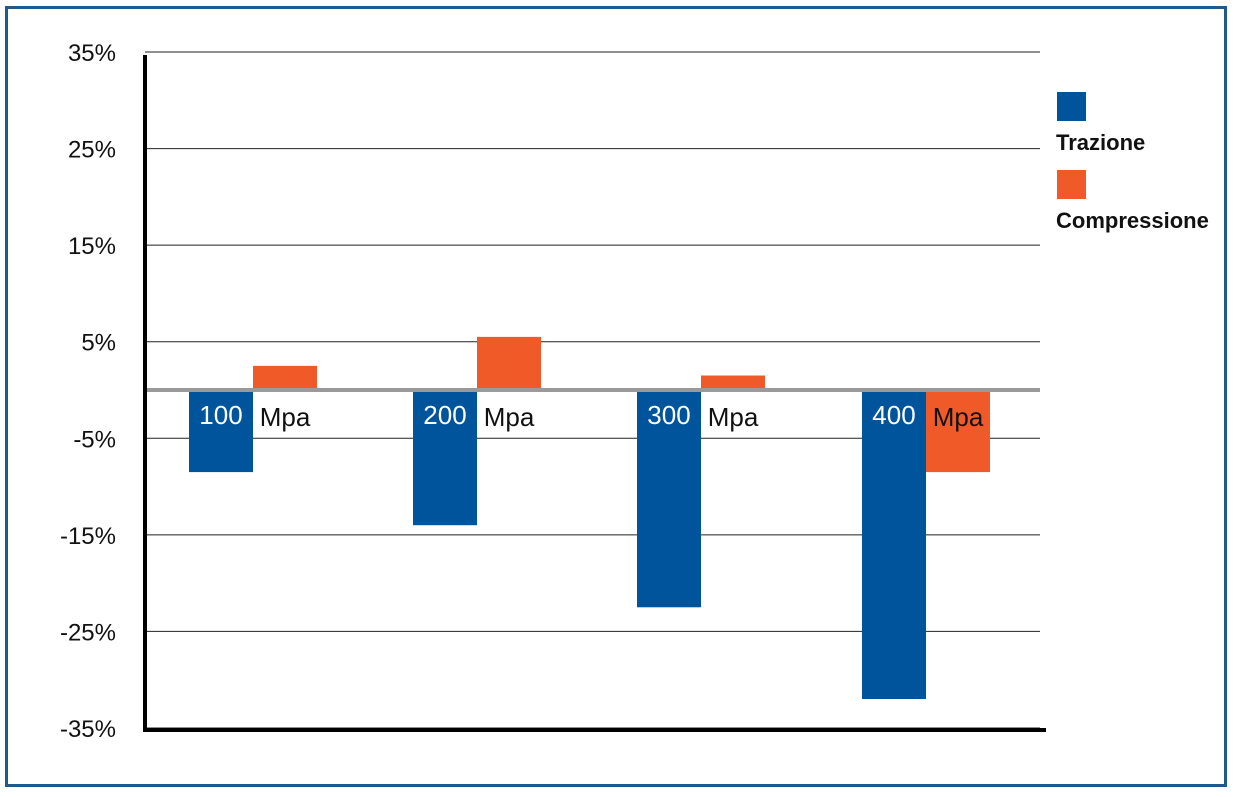  What do you see at coordinates (98, 343) in the screenshot?
I see `y-tick-label: 5%` at bounding box center [98, 343].